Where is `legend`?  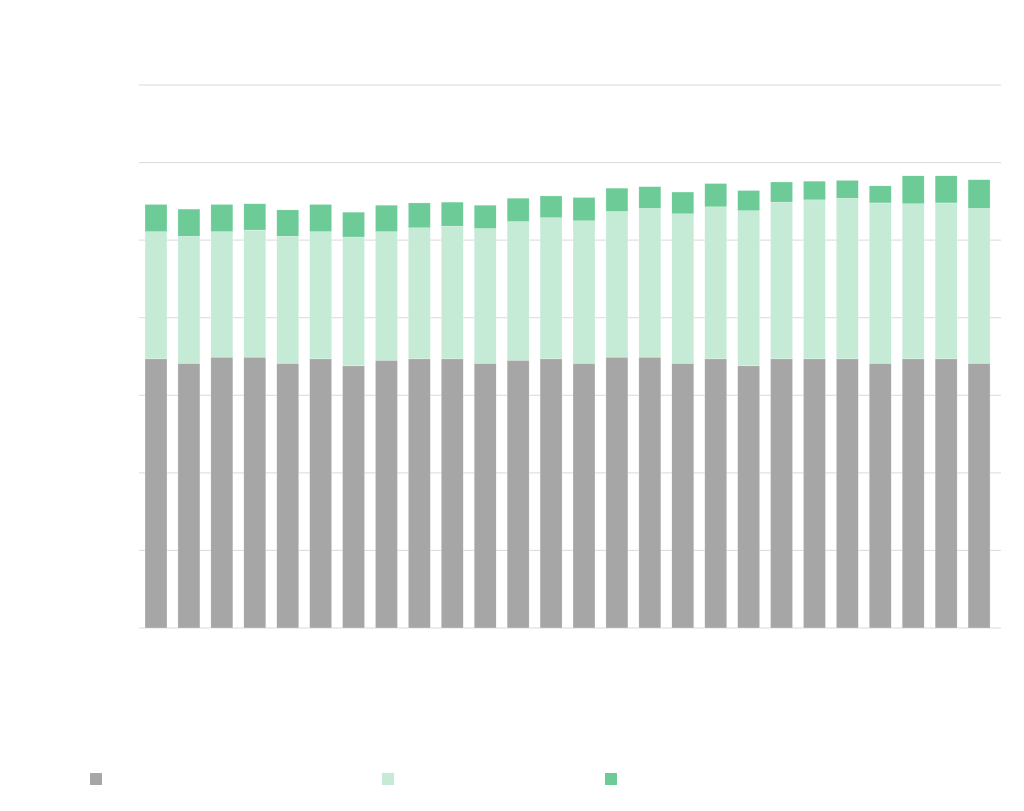 legend is located at coordinates (353, 779).